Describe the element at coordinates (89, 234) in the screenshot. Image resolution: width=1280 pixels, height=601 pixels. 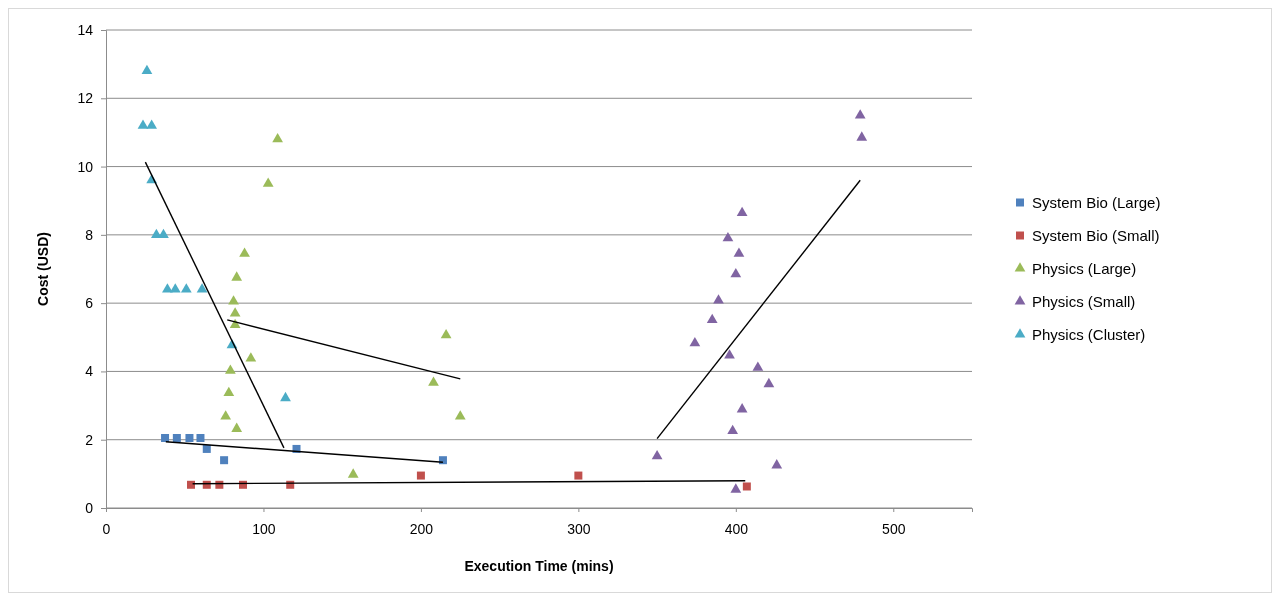
I see `y-tick-label: 8` at that location.